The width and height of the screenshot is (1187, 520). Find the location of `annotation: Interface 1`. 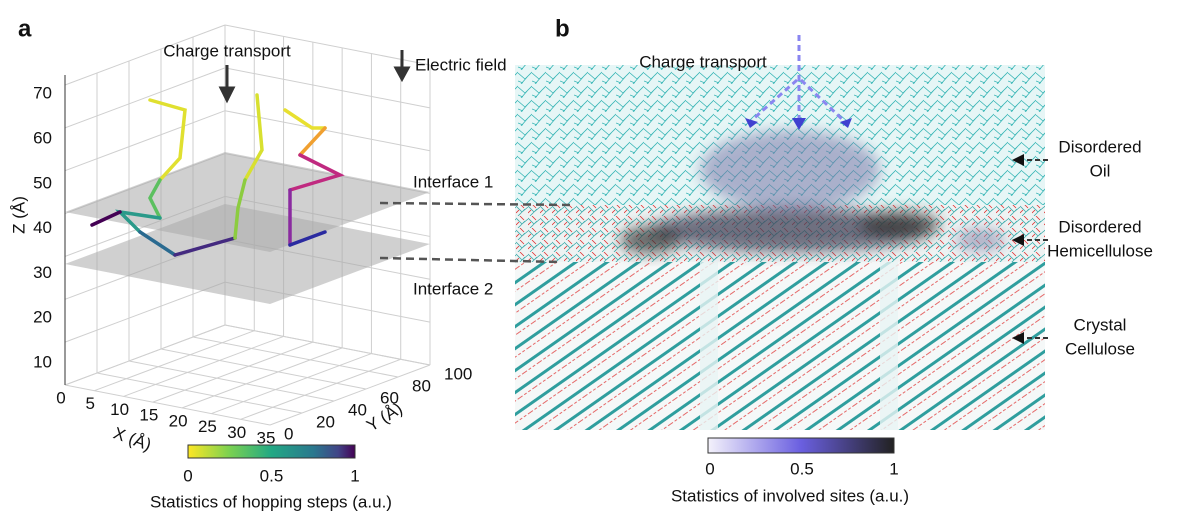

annotation: Interface 1 is located at coordinates (453, 181).